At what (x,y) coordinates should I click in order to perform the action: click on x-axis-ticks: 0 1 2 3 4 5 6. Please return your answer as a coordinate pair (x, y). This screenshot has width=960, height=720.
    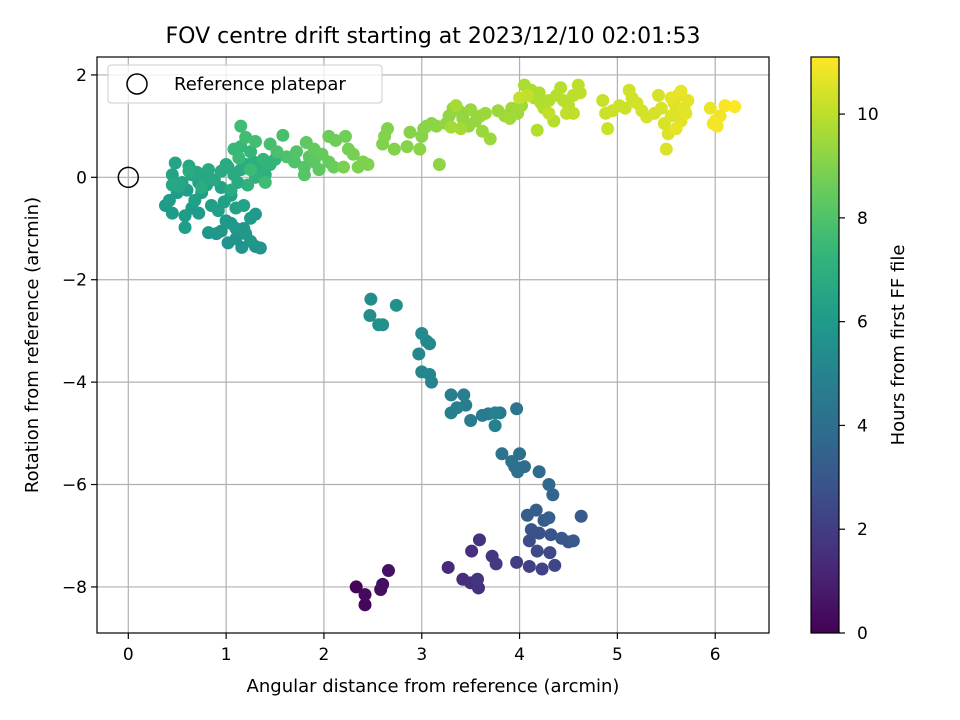
    Looking at the image, I should click on (422, 649).